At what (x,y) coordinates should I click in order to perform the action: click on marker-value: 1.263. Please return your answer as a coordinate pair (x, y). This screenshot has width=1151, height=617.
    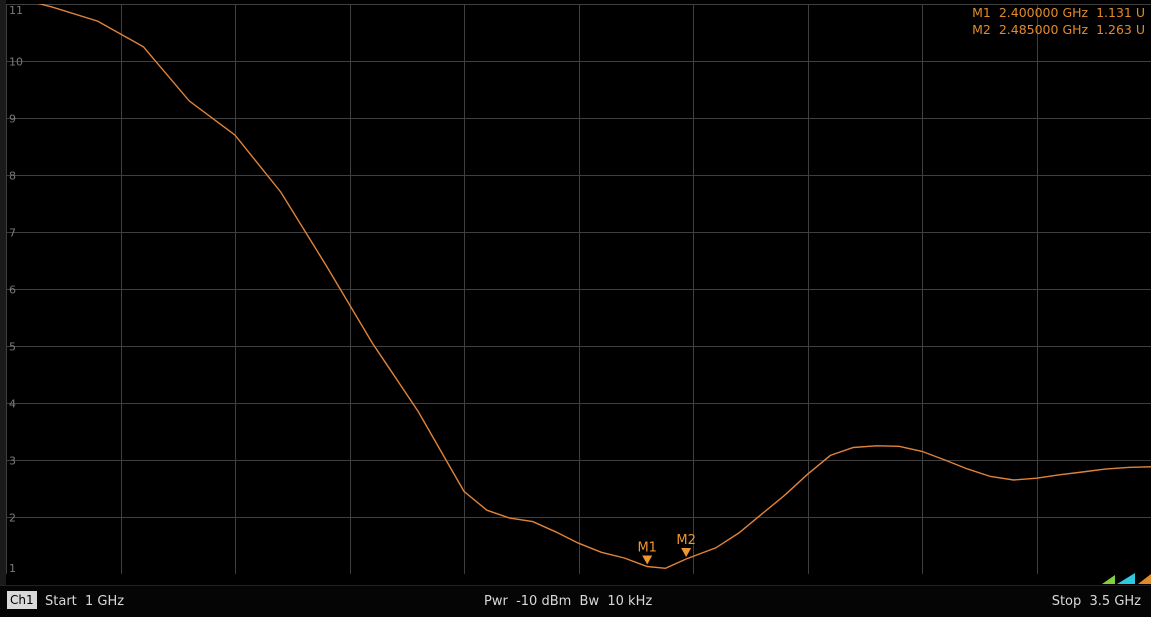
    Looking at the image, I should click on (1114, 29).